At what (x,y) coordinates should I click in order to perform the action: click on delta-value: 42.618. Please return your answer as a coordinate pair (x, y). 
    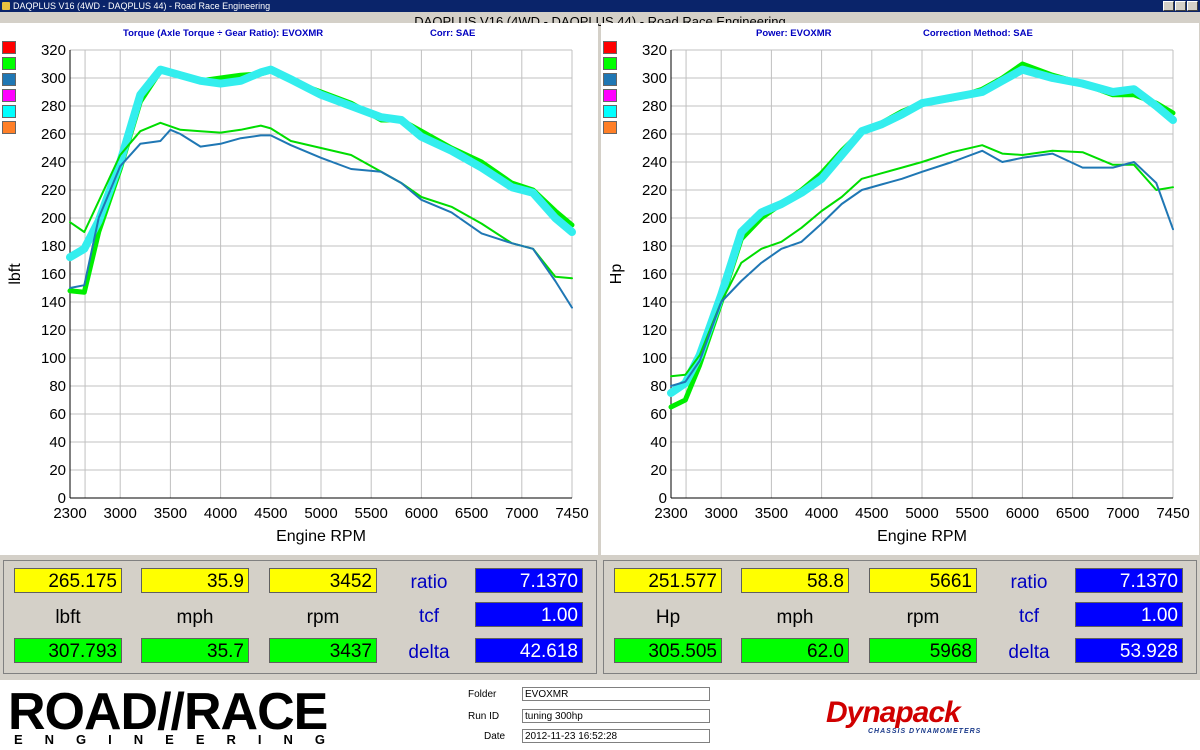
    Looking at the image, I should click on (529, 650).